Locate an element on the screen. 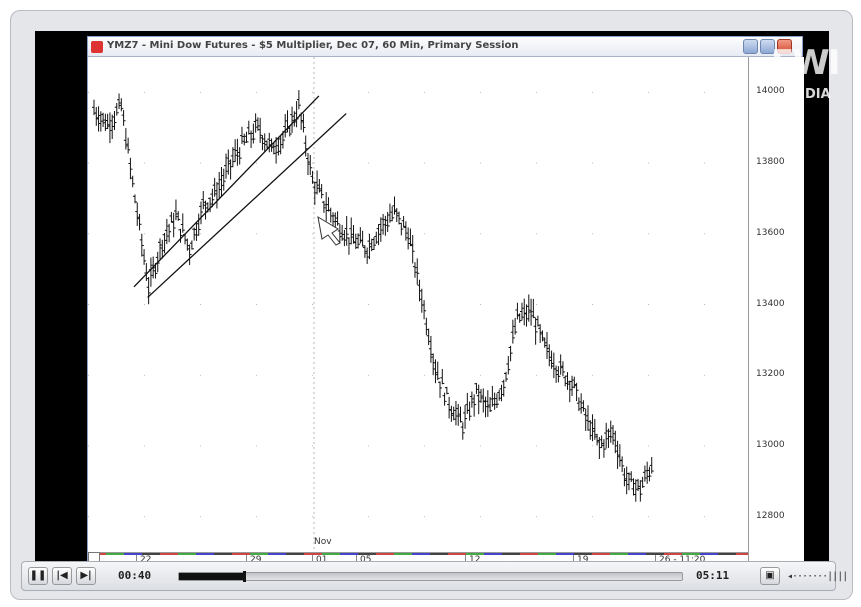  app-icon is located at coordinates (97, 47).